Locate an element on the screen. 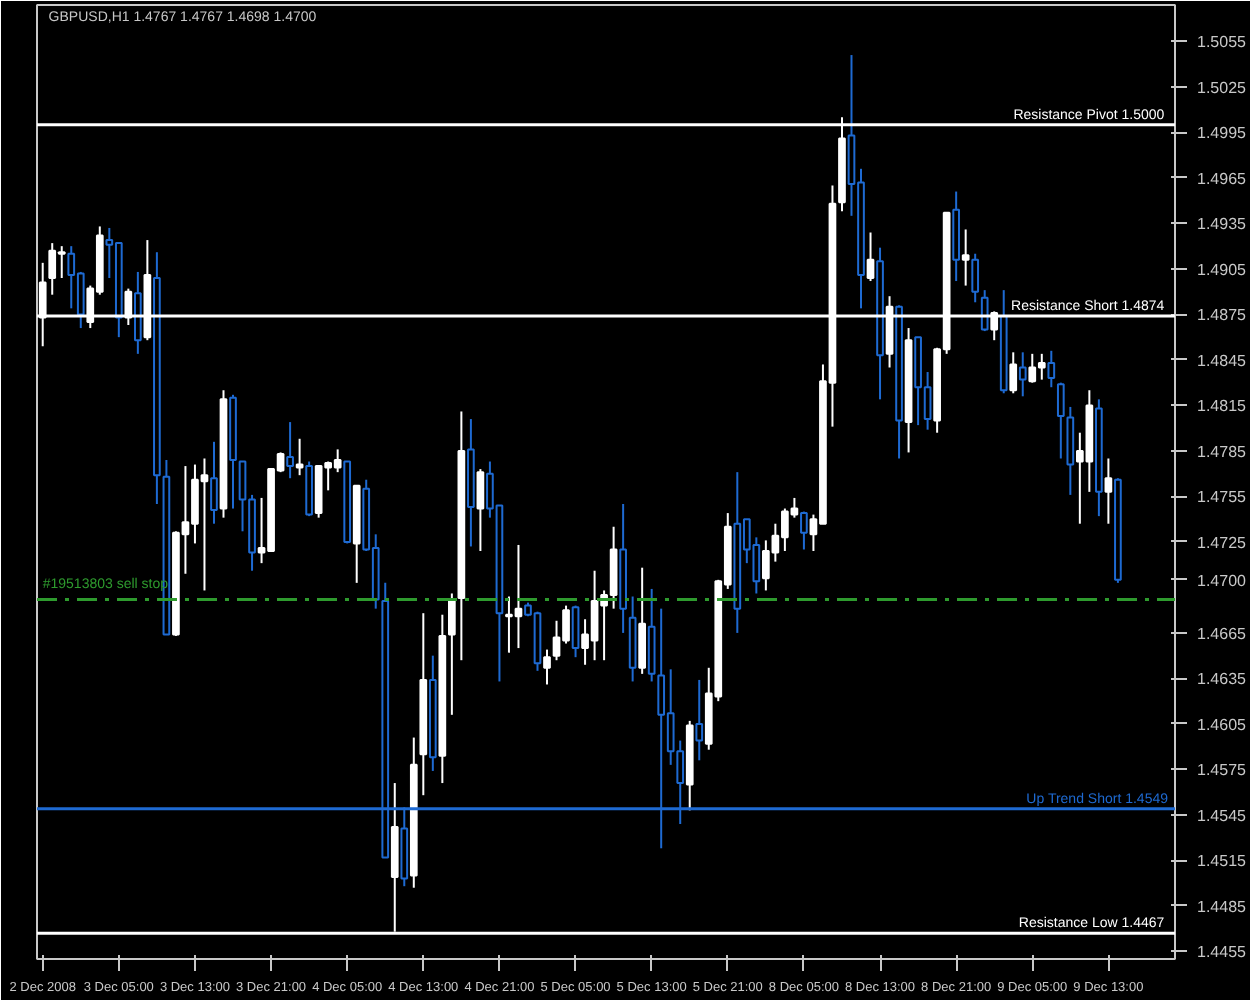 The width and height of the screenshot is (1250, 1000). y-tick-label: 1.4875 is located at coordinates (1222, 315).